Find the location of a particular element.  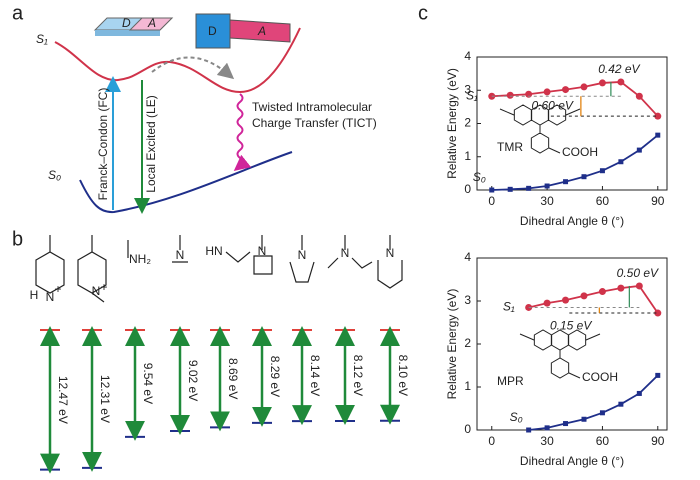

s0-curve is located at coordinates (186, 182).